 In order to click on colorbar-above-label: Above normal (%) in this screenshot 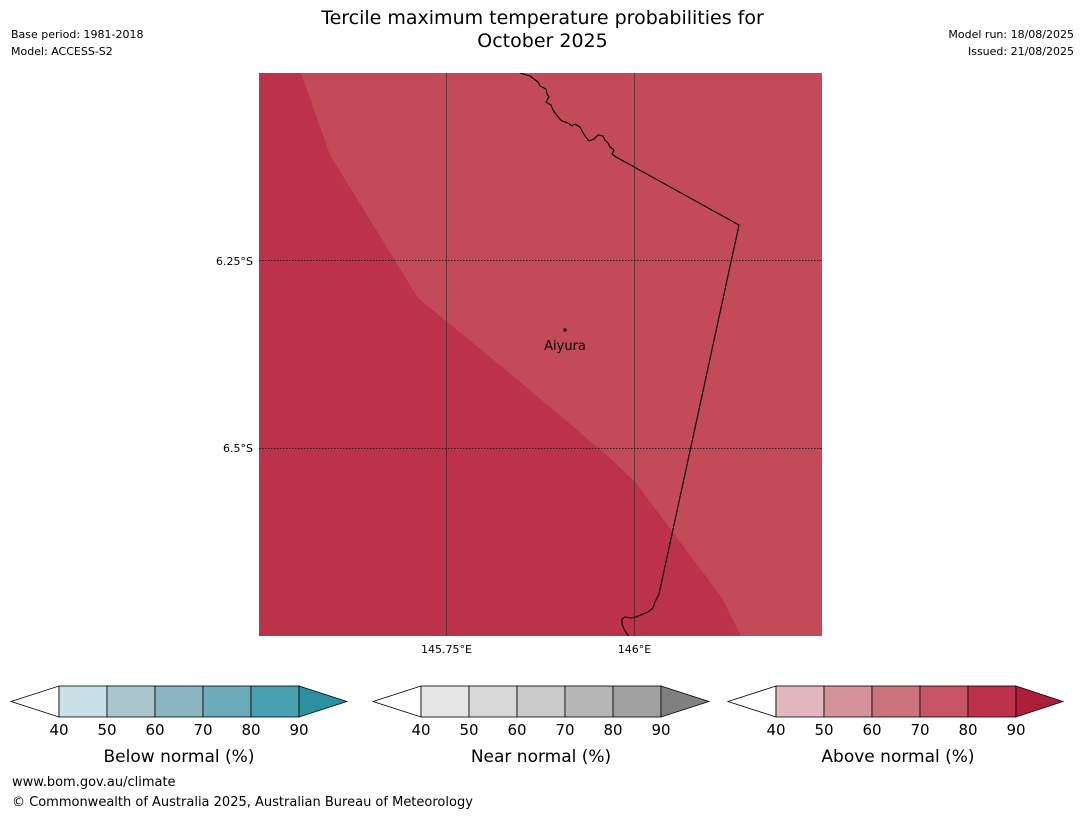, I will do `click(897, 757)`.